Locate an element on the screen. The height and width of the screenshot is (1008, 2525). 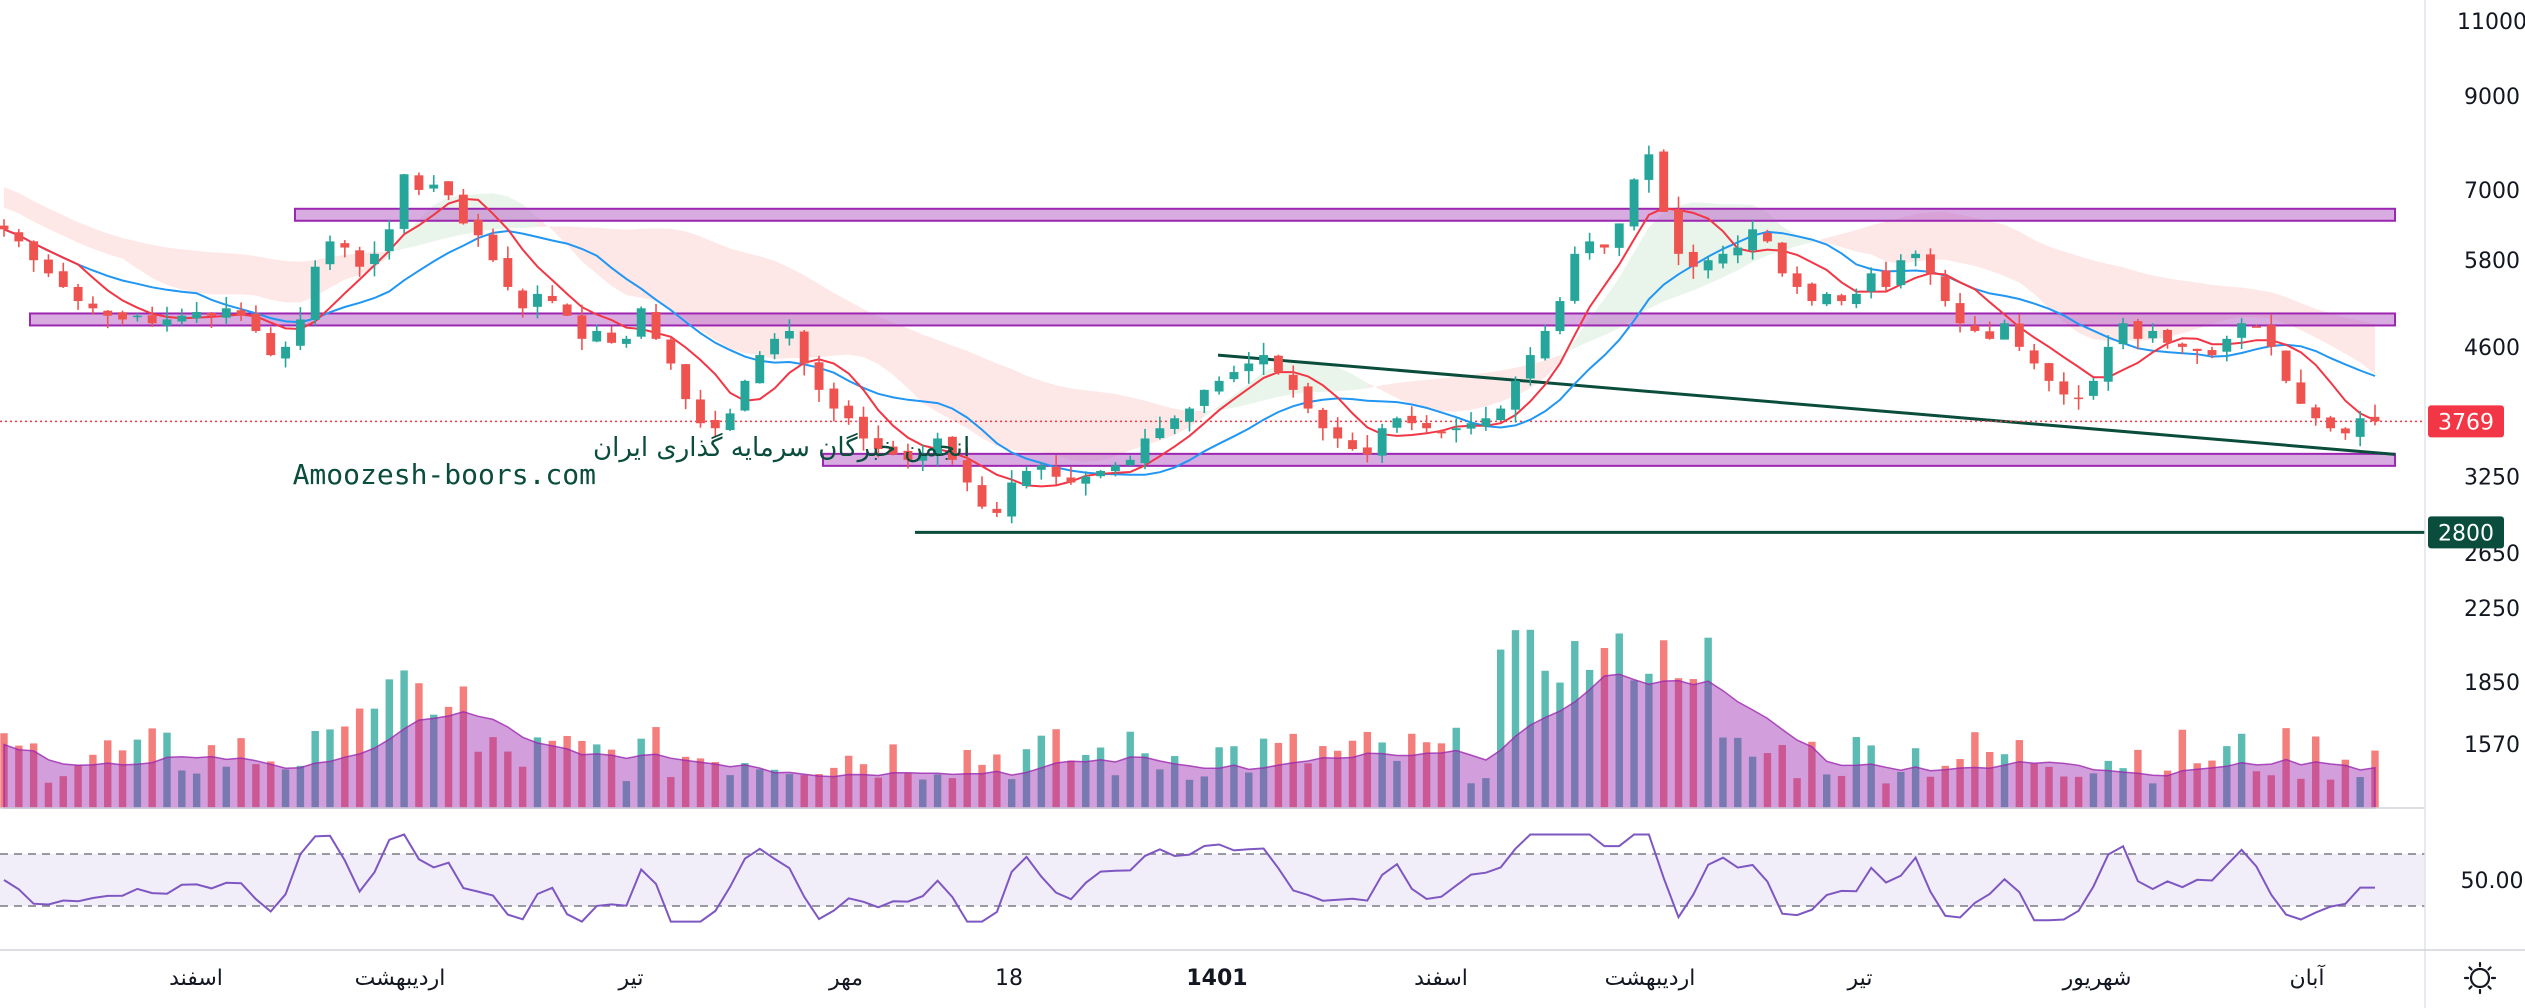
rsi-tick-label: 50.00 is located at coordinates (2492, 881).